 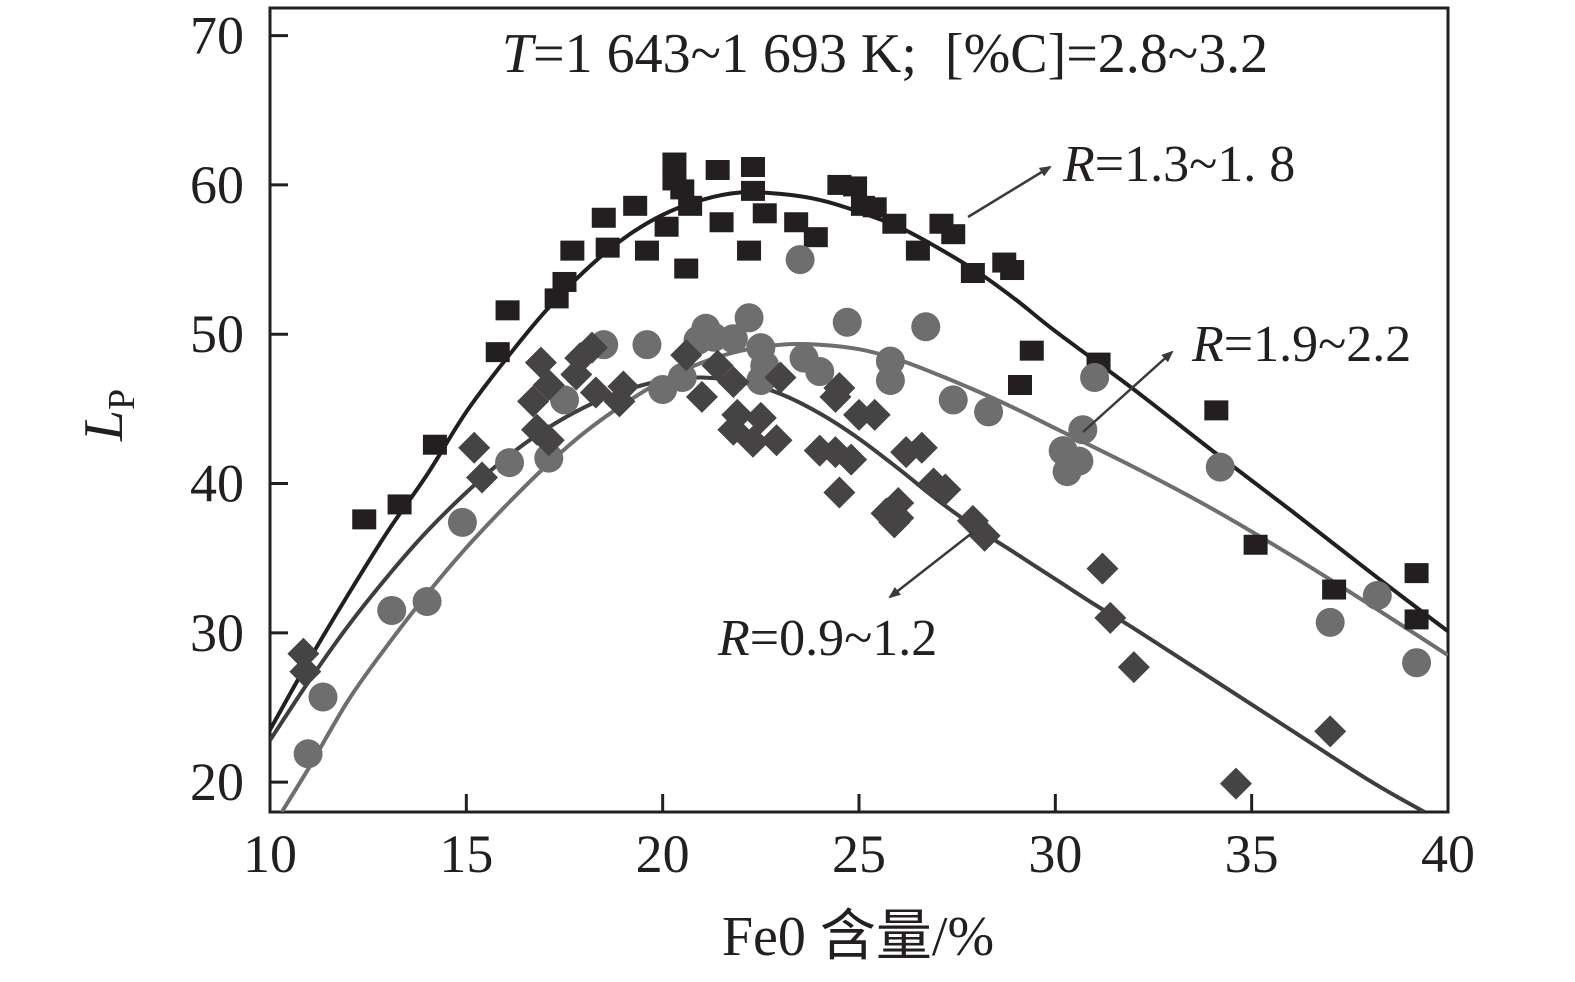 I want to click on y-axis-label-main: L, so click(x=104, y=426).